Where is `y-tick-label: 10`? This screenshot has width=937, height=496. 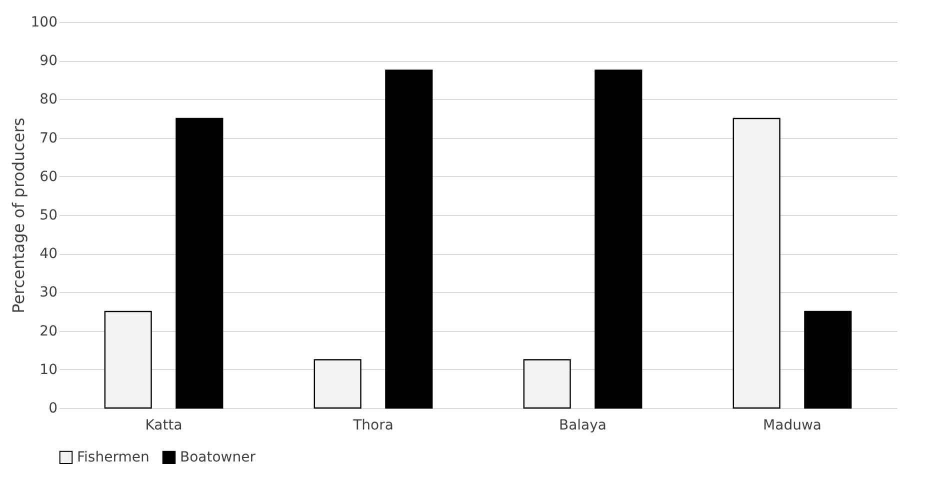
y-tick-label: 10 is located at coordinates (49, 370).